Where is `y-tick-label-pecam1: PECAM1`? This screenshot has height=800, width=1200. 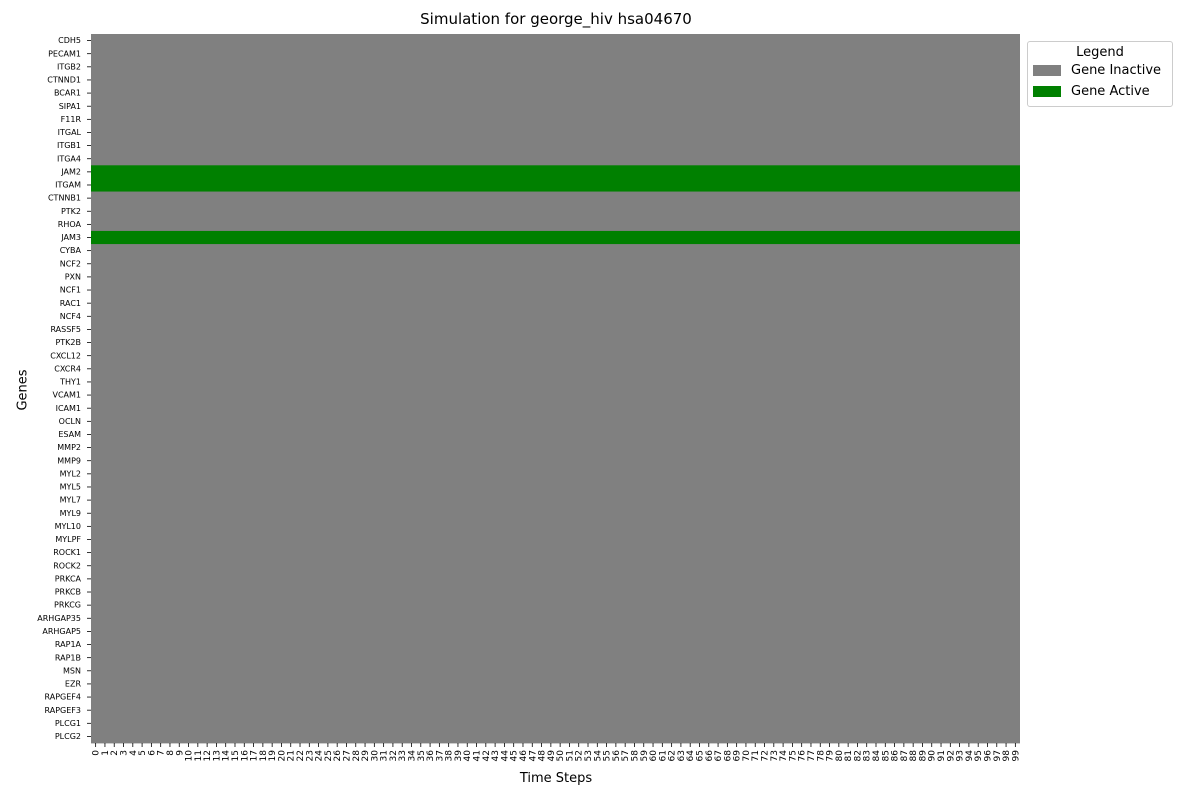 y-tick-label-pecam1: PECAM1 is located at coordinates (64, 53).